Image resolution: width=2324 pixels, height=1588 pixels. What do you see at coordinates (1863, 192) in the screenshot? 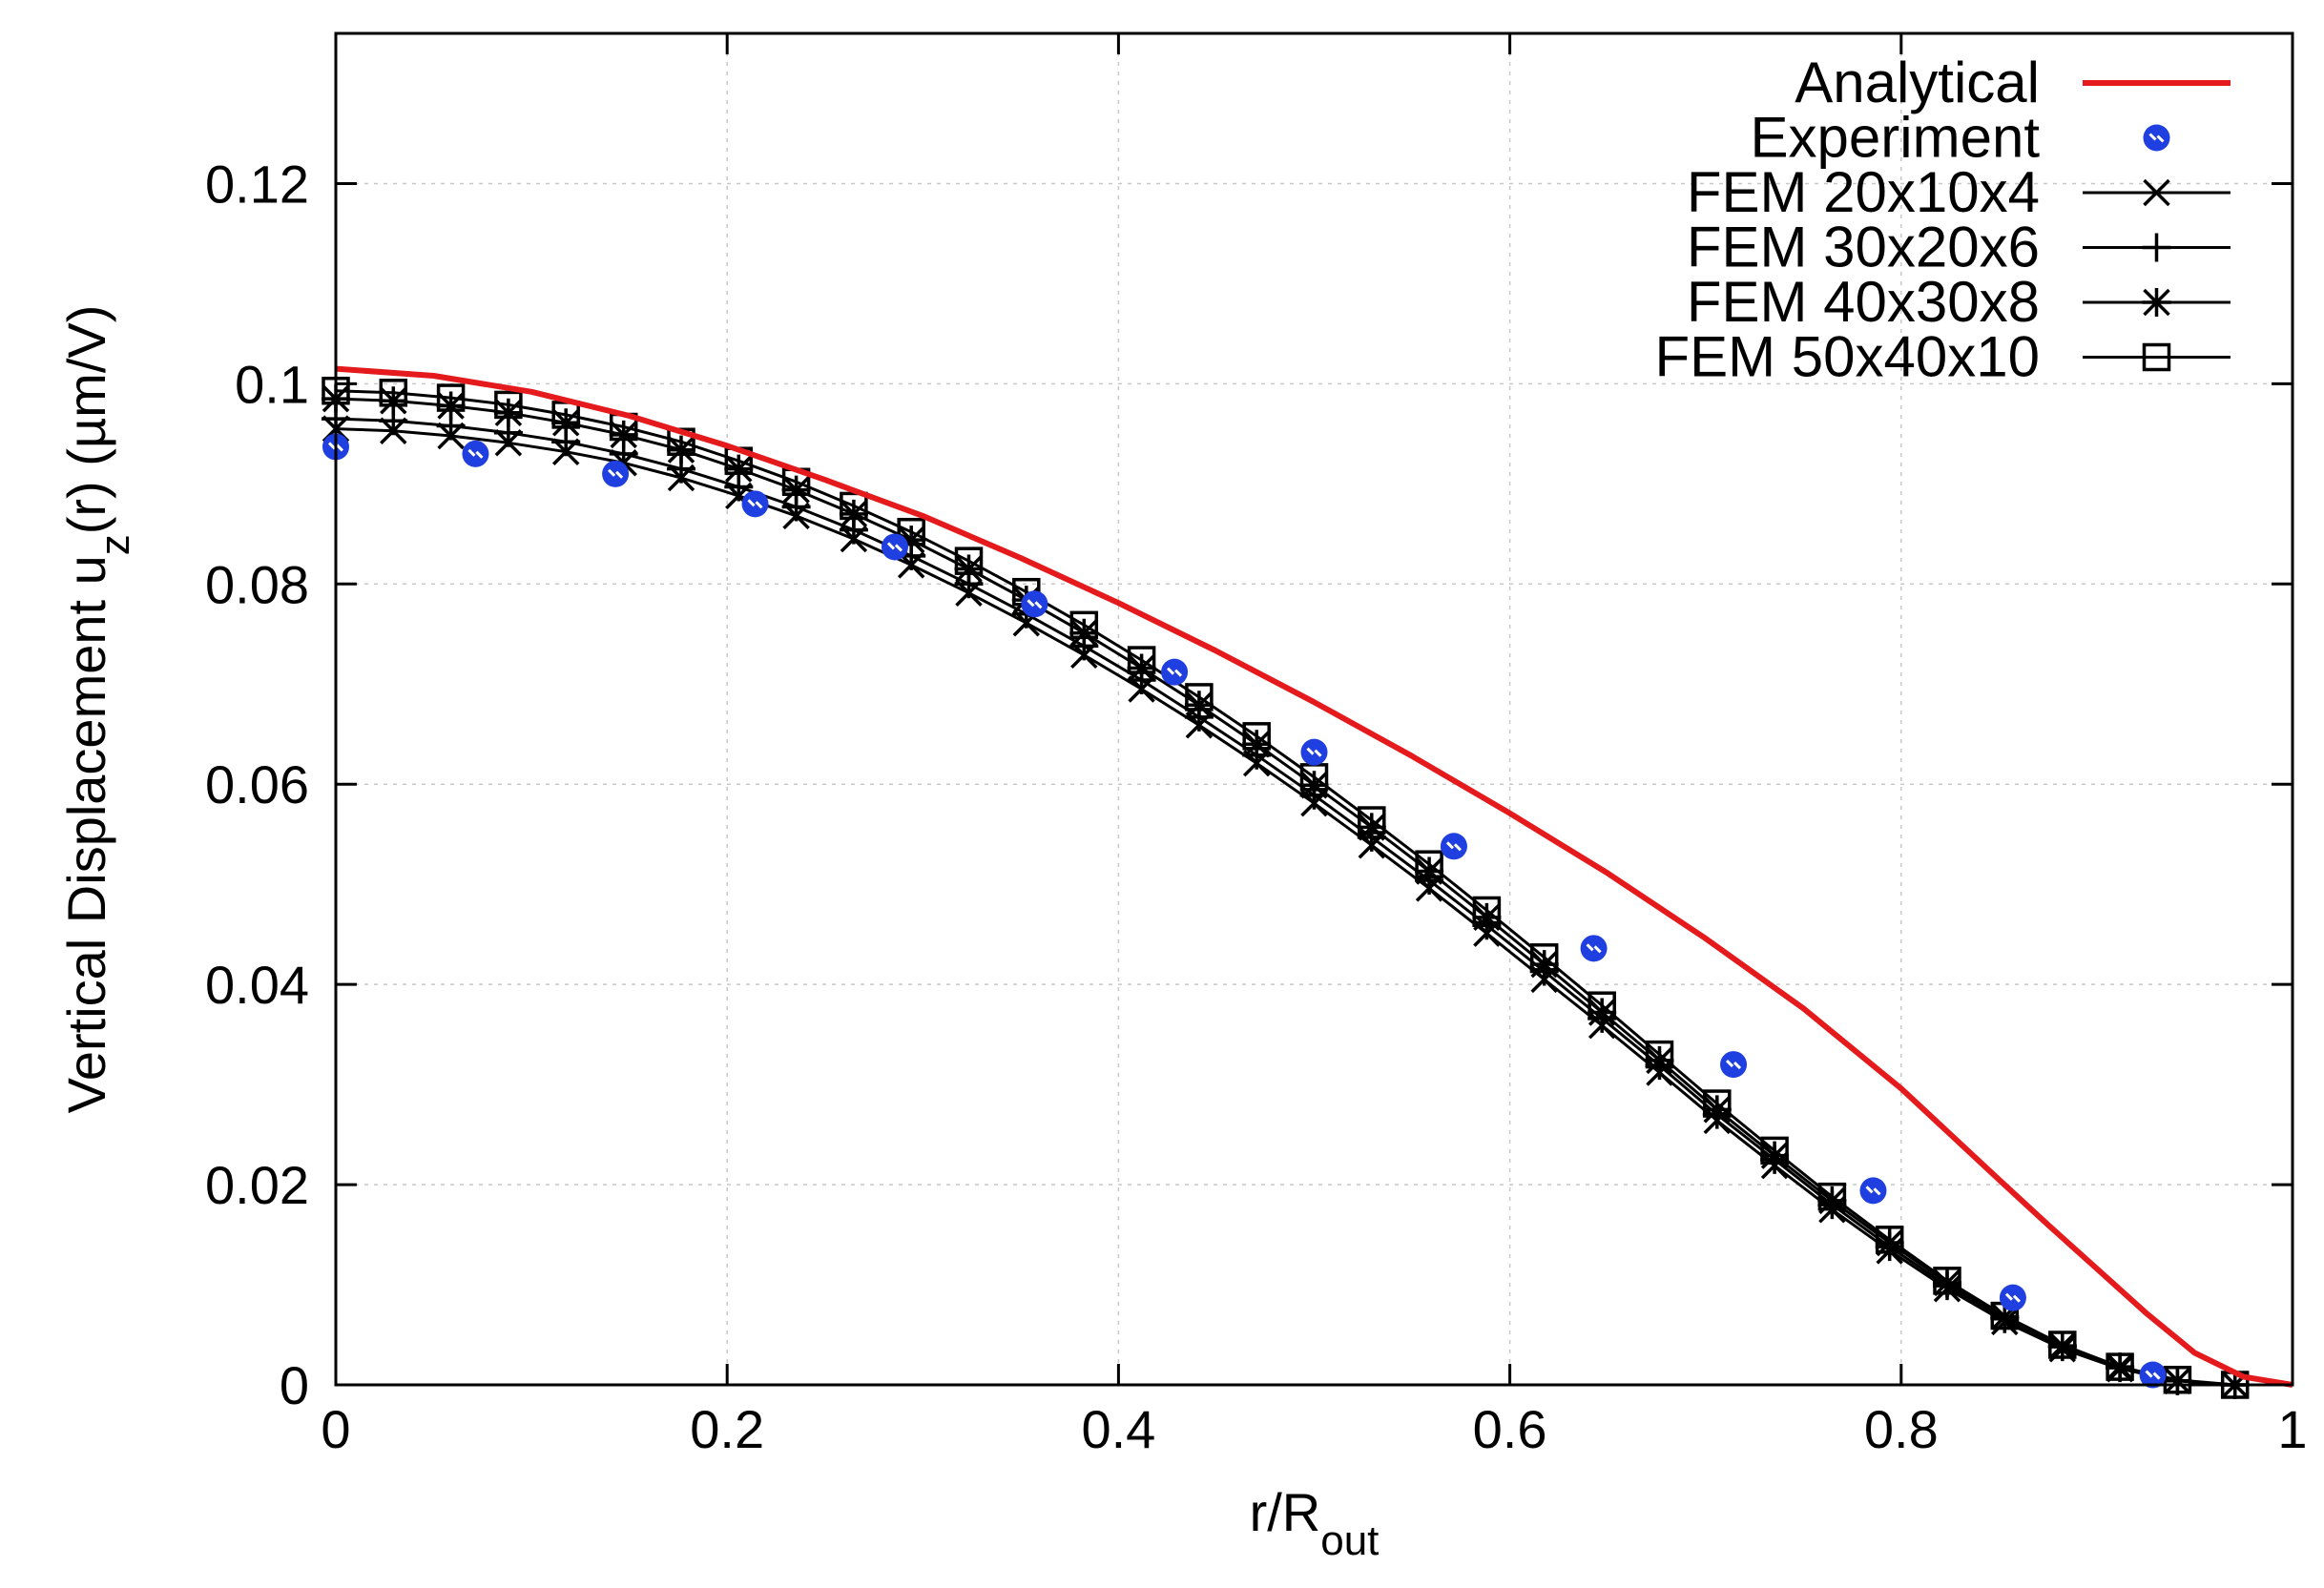
I see `legend-label: FEM 20x10x4` at bounding box center [1863, 192].